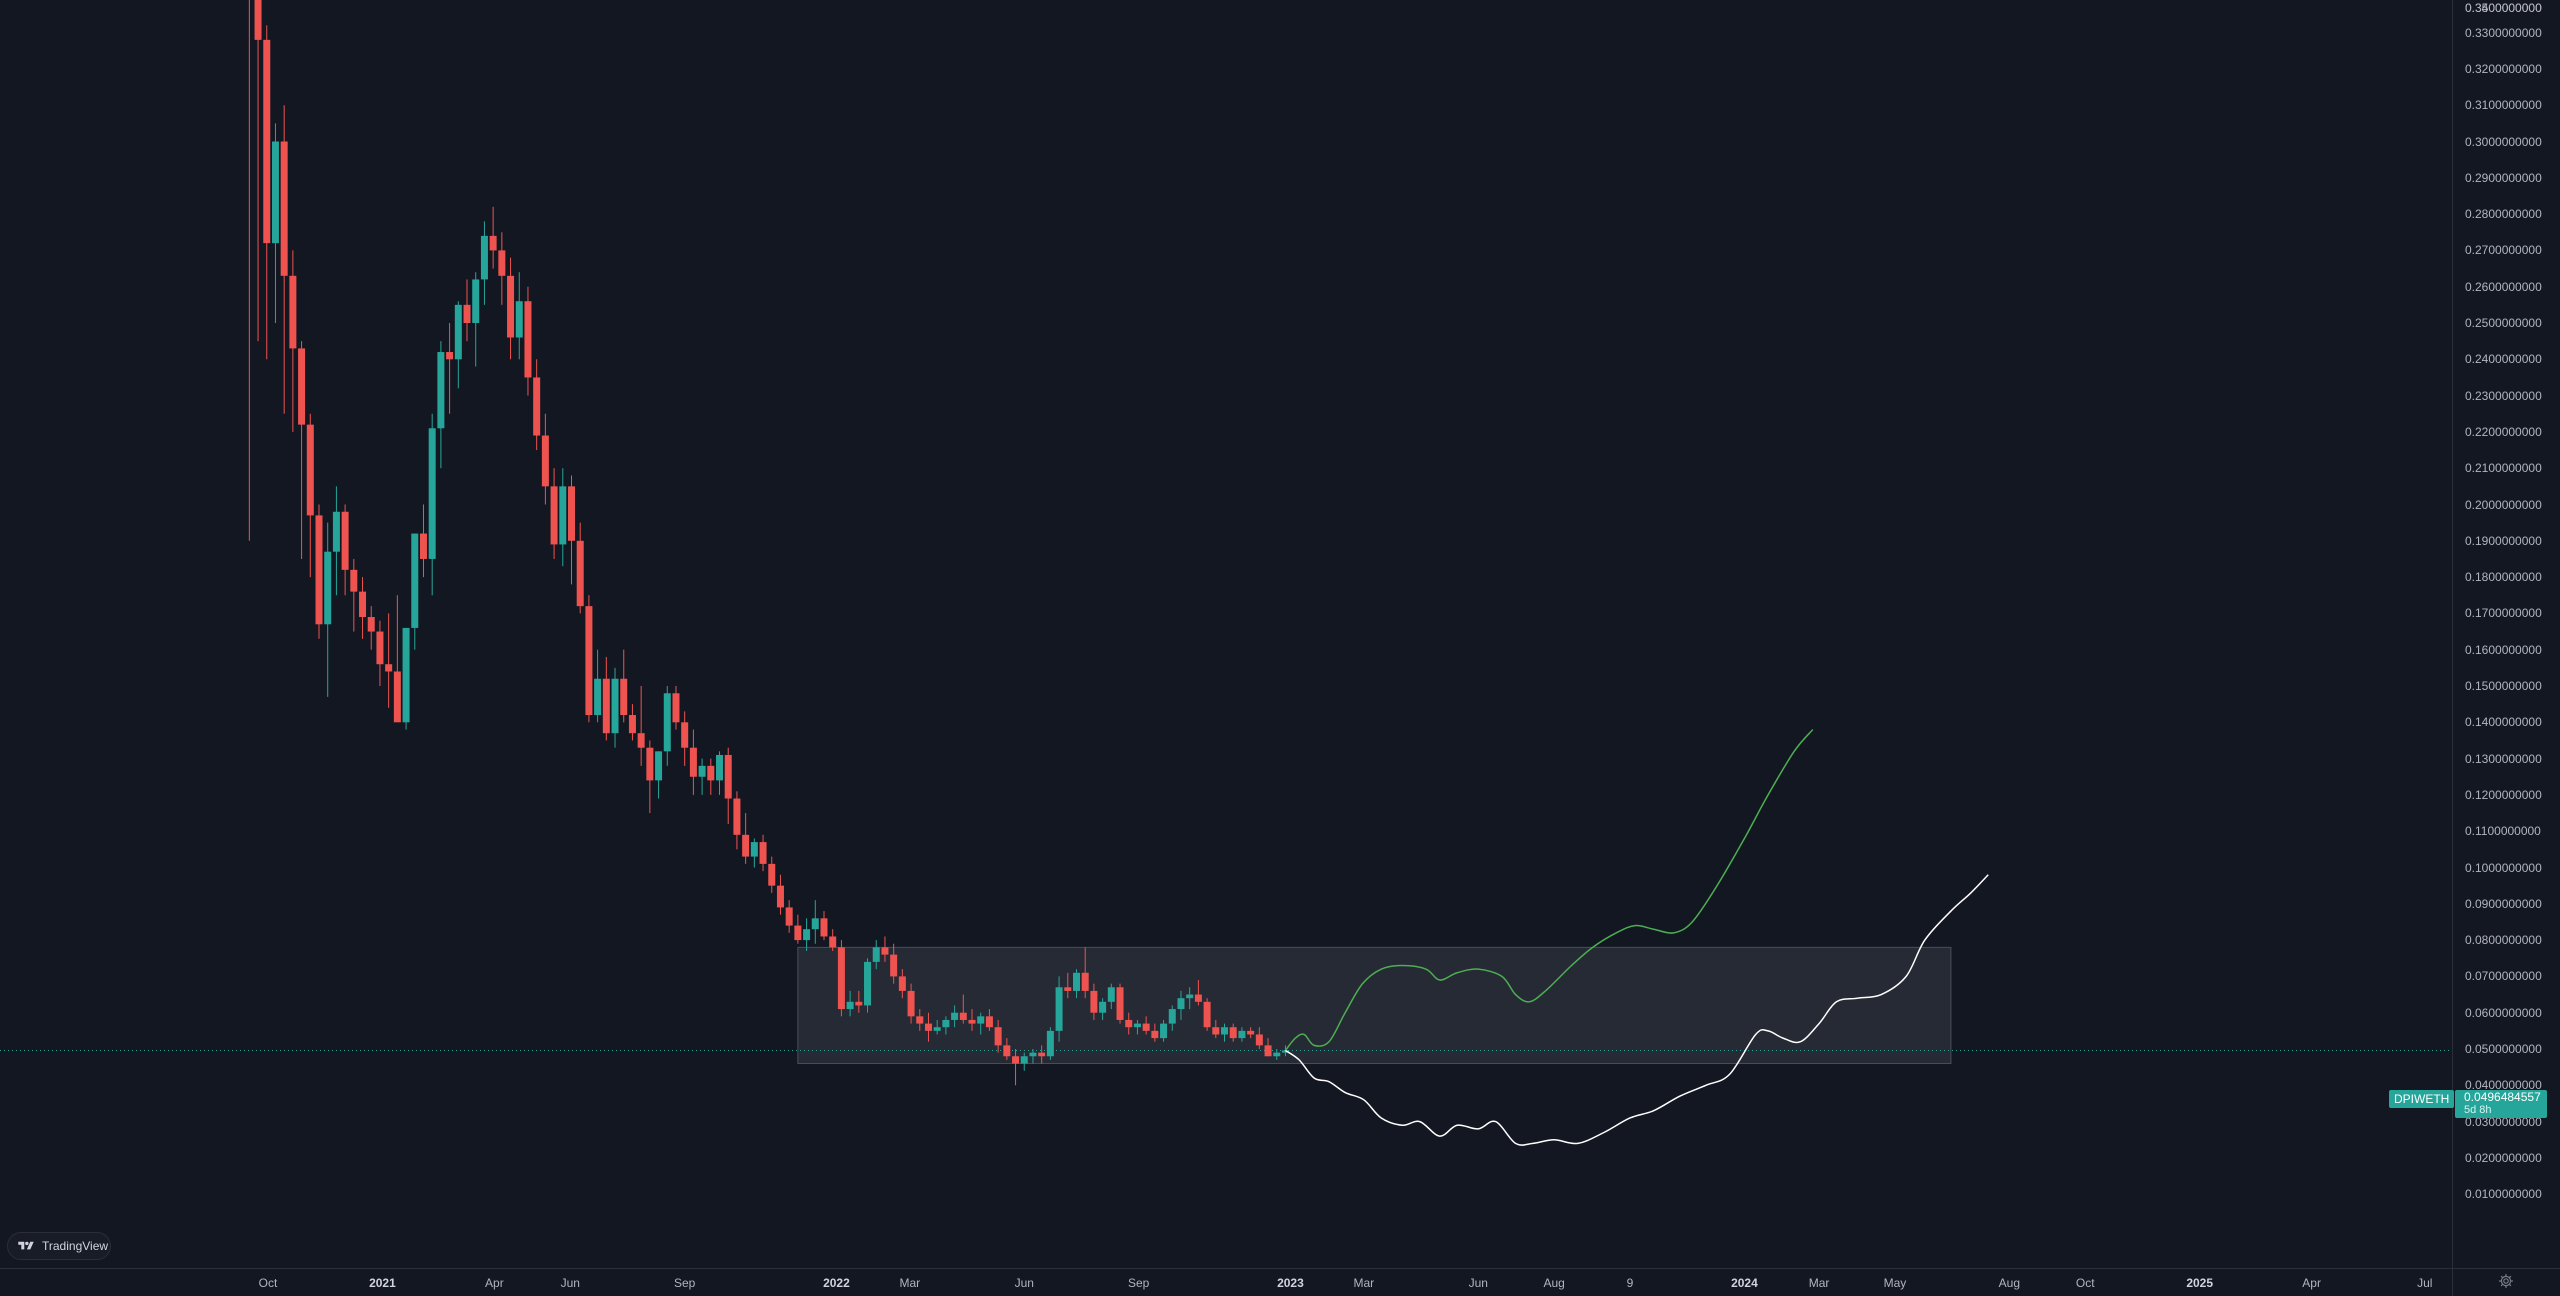 The width and height of the screenshot is (2560, 1296). I want to click on price-tick-label: 0.2500000000, so click(2503, 323).